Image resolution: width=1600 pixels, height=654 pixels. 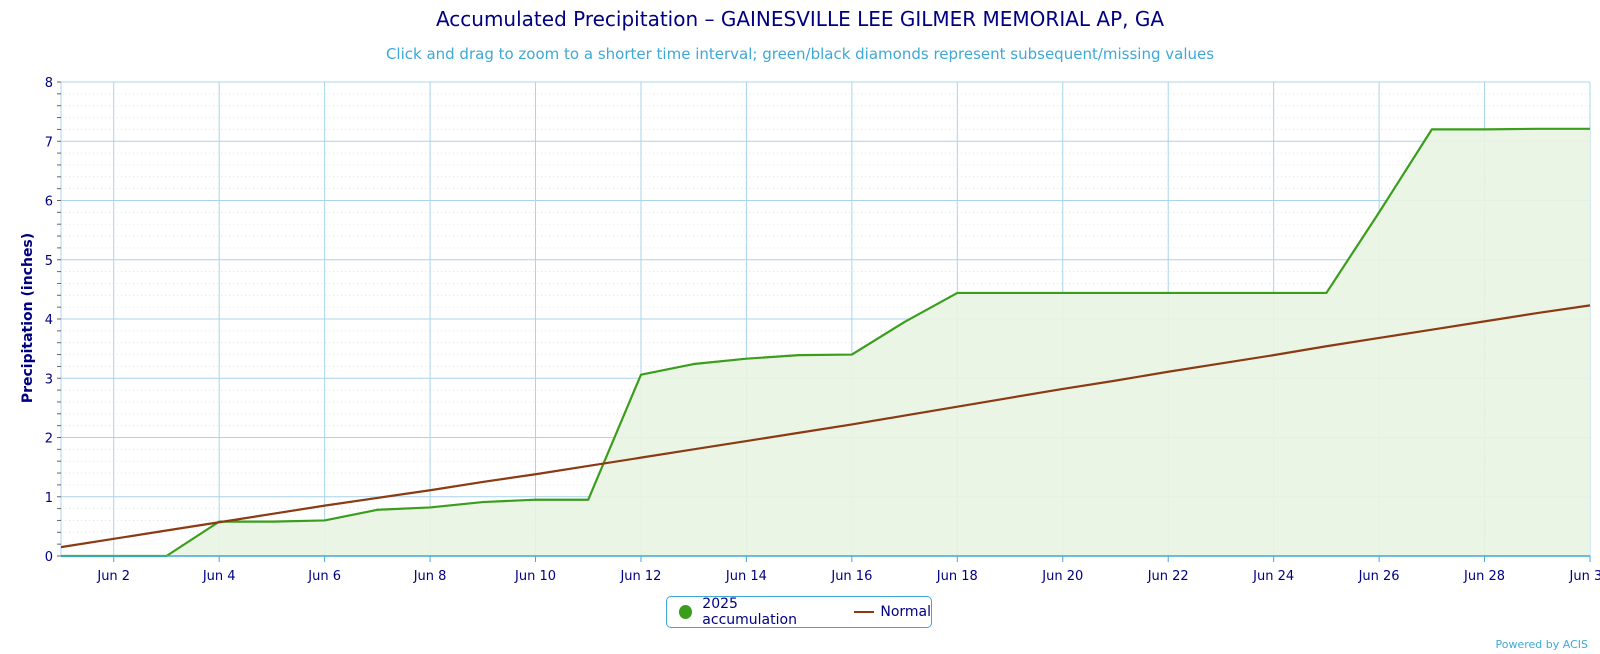 What do you see at coordinates (686, 612) in the screenshot?
I see `legend-dot-icon` at bounding box center [686, 612].